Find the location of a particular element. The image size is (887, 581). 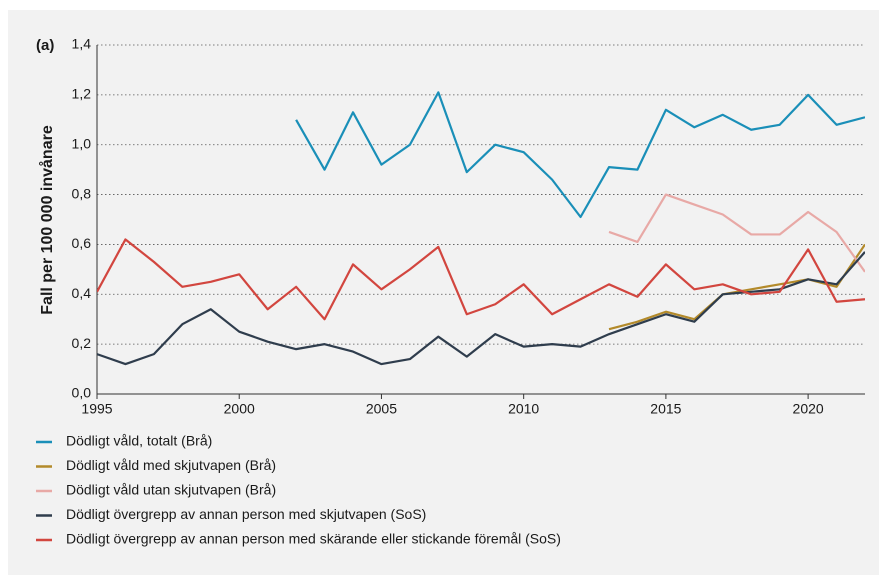

legend-label: Dödligt våld med skjutvapen (Brå) is located at coordinates (171, 465).